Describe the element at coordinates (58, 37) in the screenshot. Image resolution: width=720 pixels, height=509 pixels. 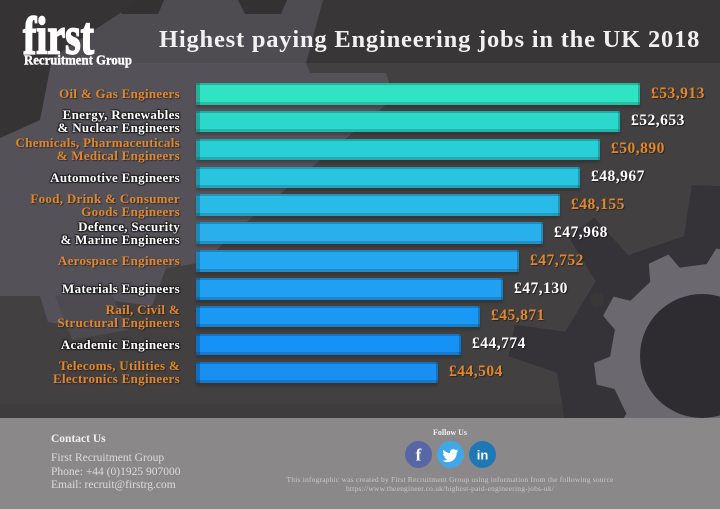
I see `svg-text: first` at that location.